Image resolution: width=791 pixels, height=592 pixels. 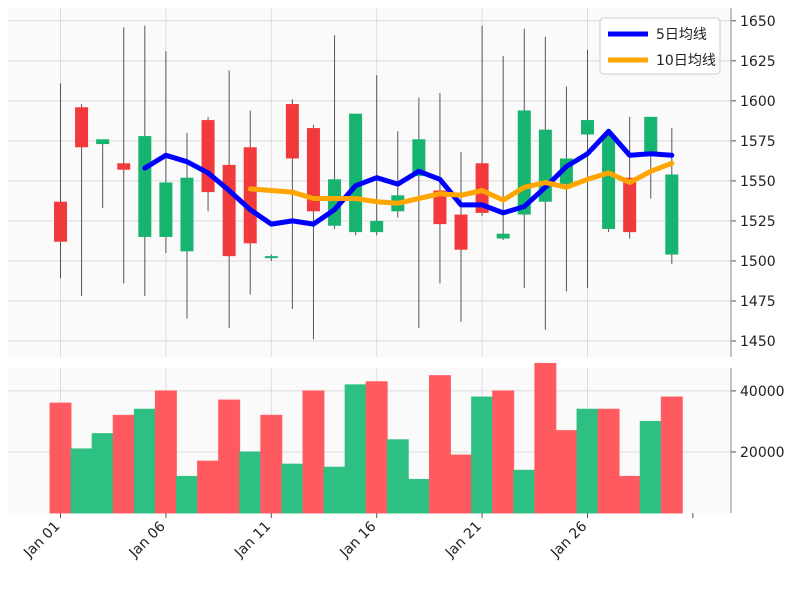 I want to click on price-y-tick-label: 1625, so click(x=758, y=62).